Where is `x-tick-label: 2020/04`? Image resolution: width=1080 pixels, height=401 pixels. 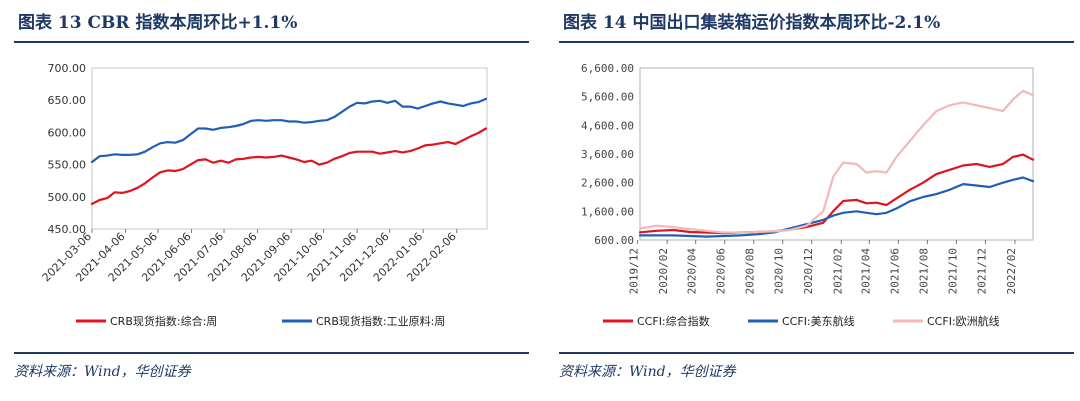 x-tick-label: 2020/04 is located at coordinates (692, 271).